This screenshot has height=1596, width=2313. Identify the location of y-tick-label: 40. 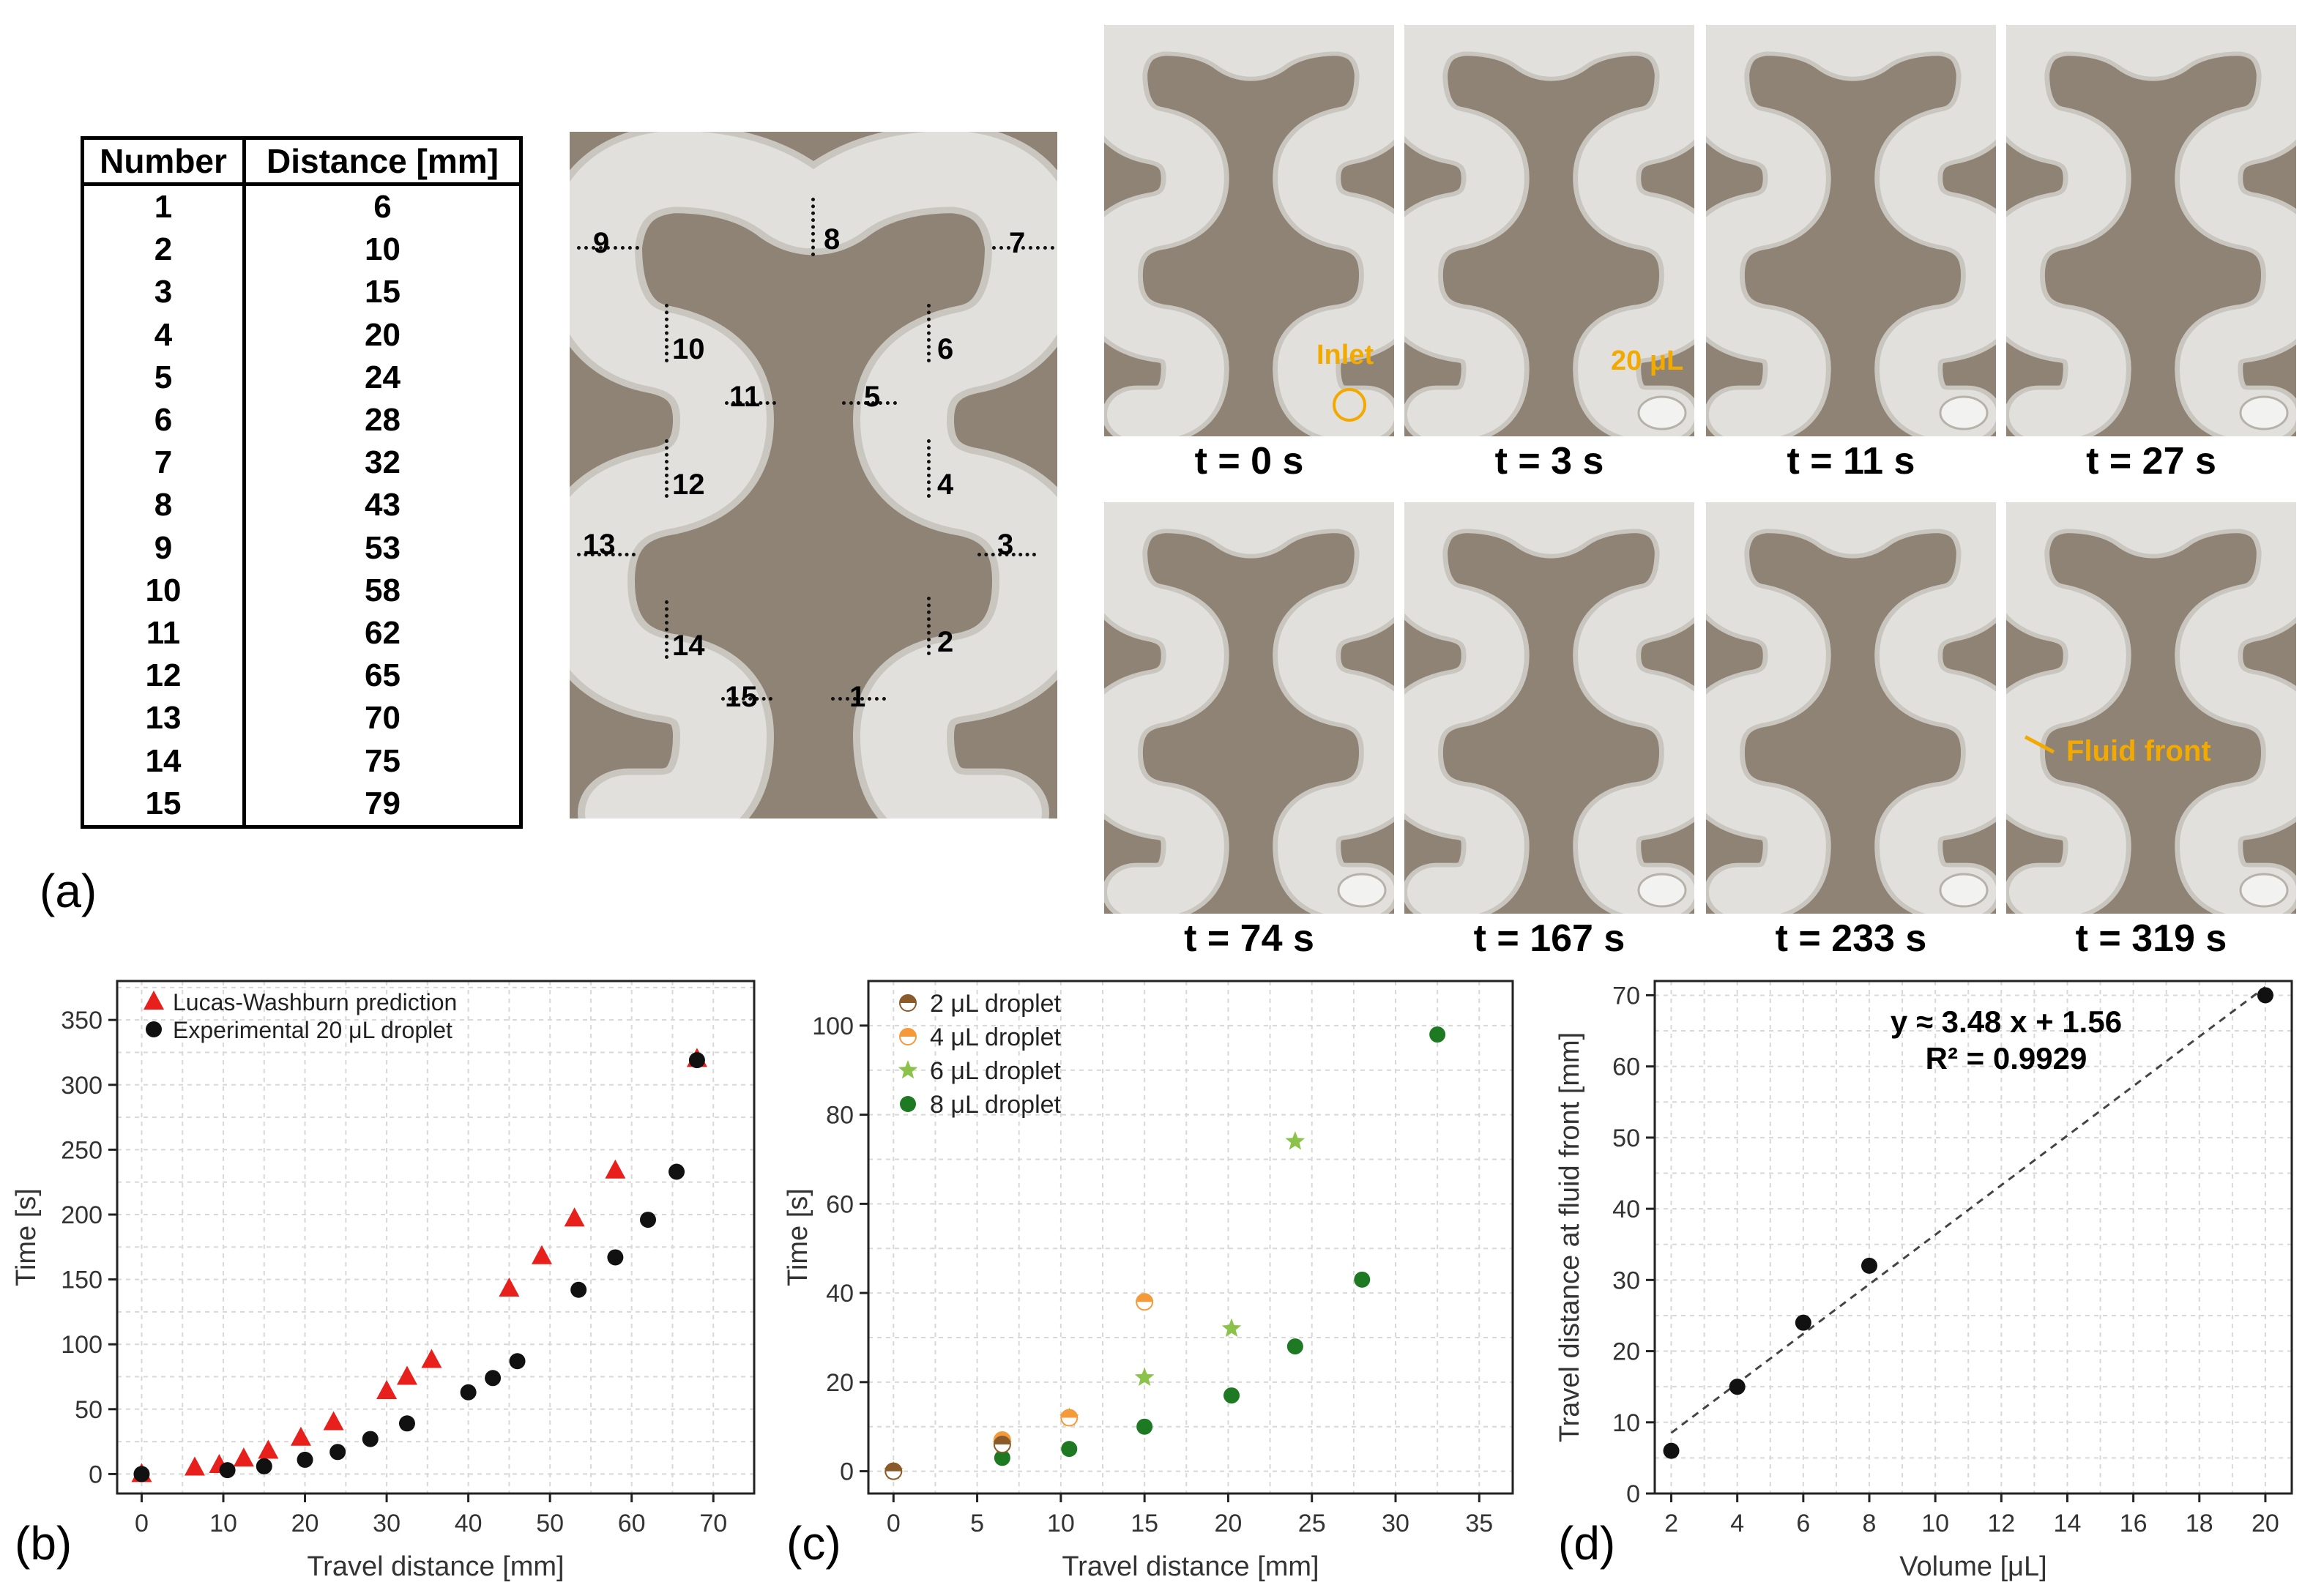
(840, 1294).